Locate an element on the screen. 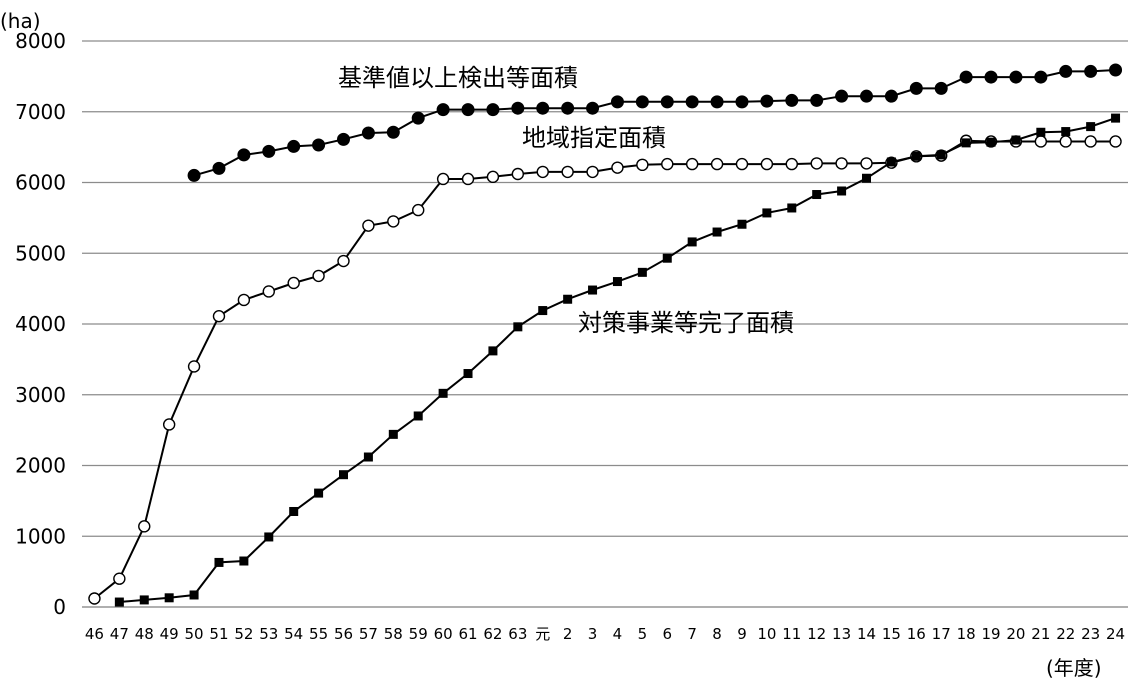 This screenshot has height=687, width=1131. x-tick-label: 47 is located at coordinates (119, 634).